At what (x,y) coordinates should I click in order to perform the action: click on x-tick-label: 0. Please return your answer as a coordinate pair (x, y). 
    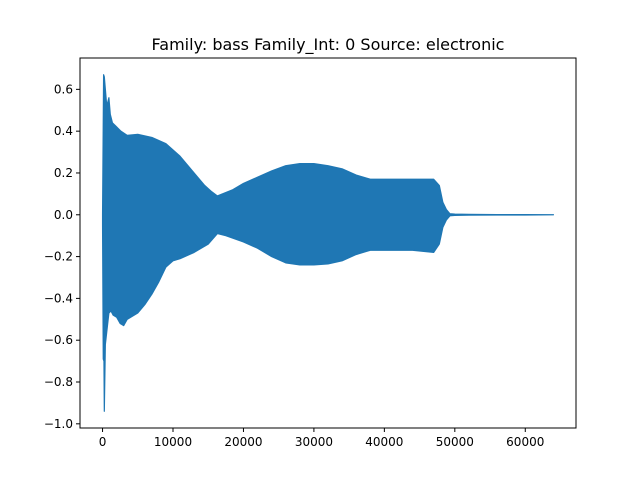
    Looking at the image, I should click on (103, 442).